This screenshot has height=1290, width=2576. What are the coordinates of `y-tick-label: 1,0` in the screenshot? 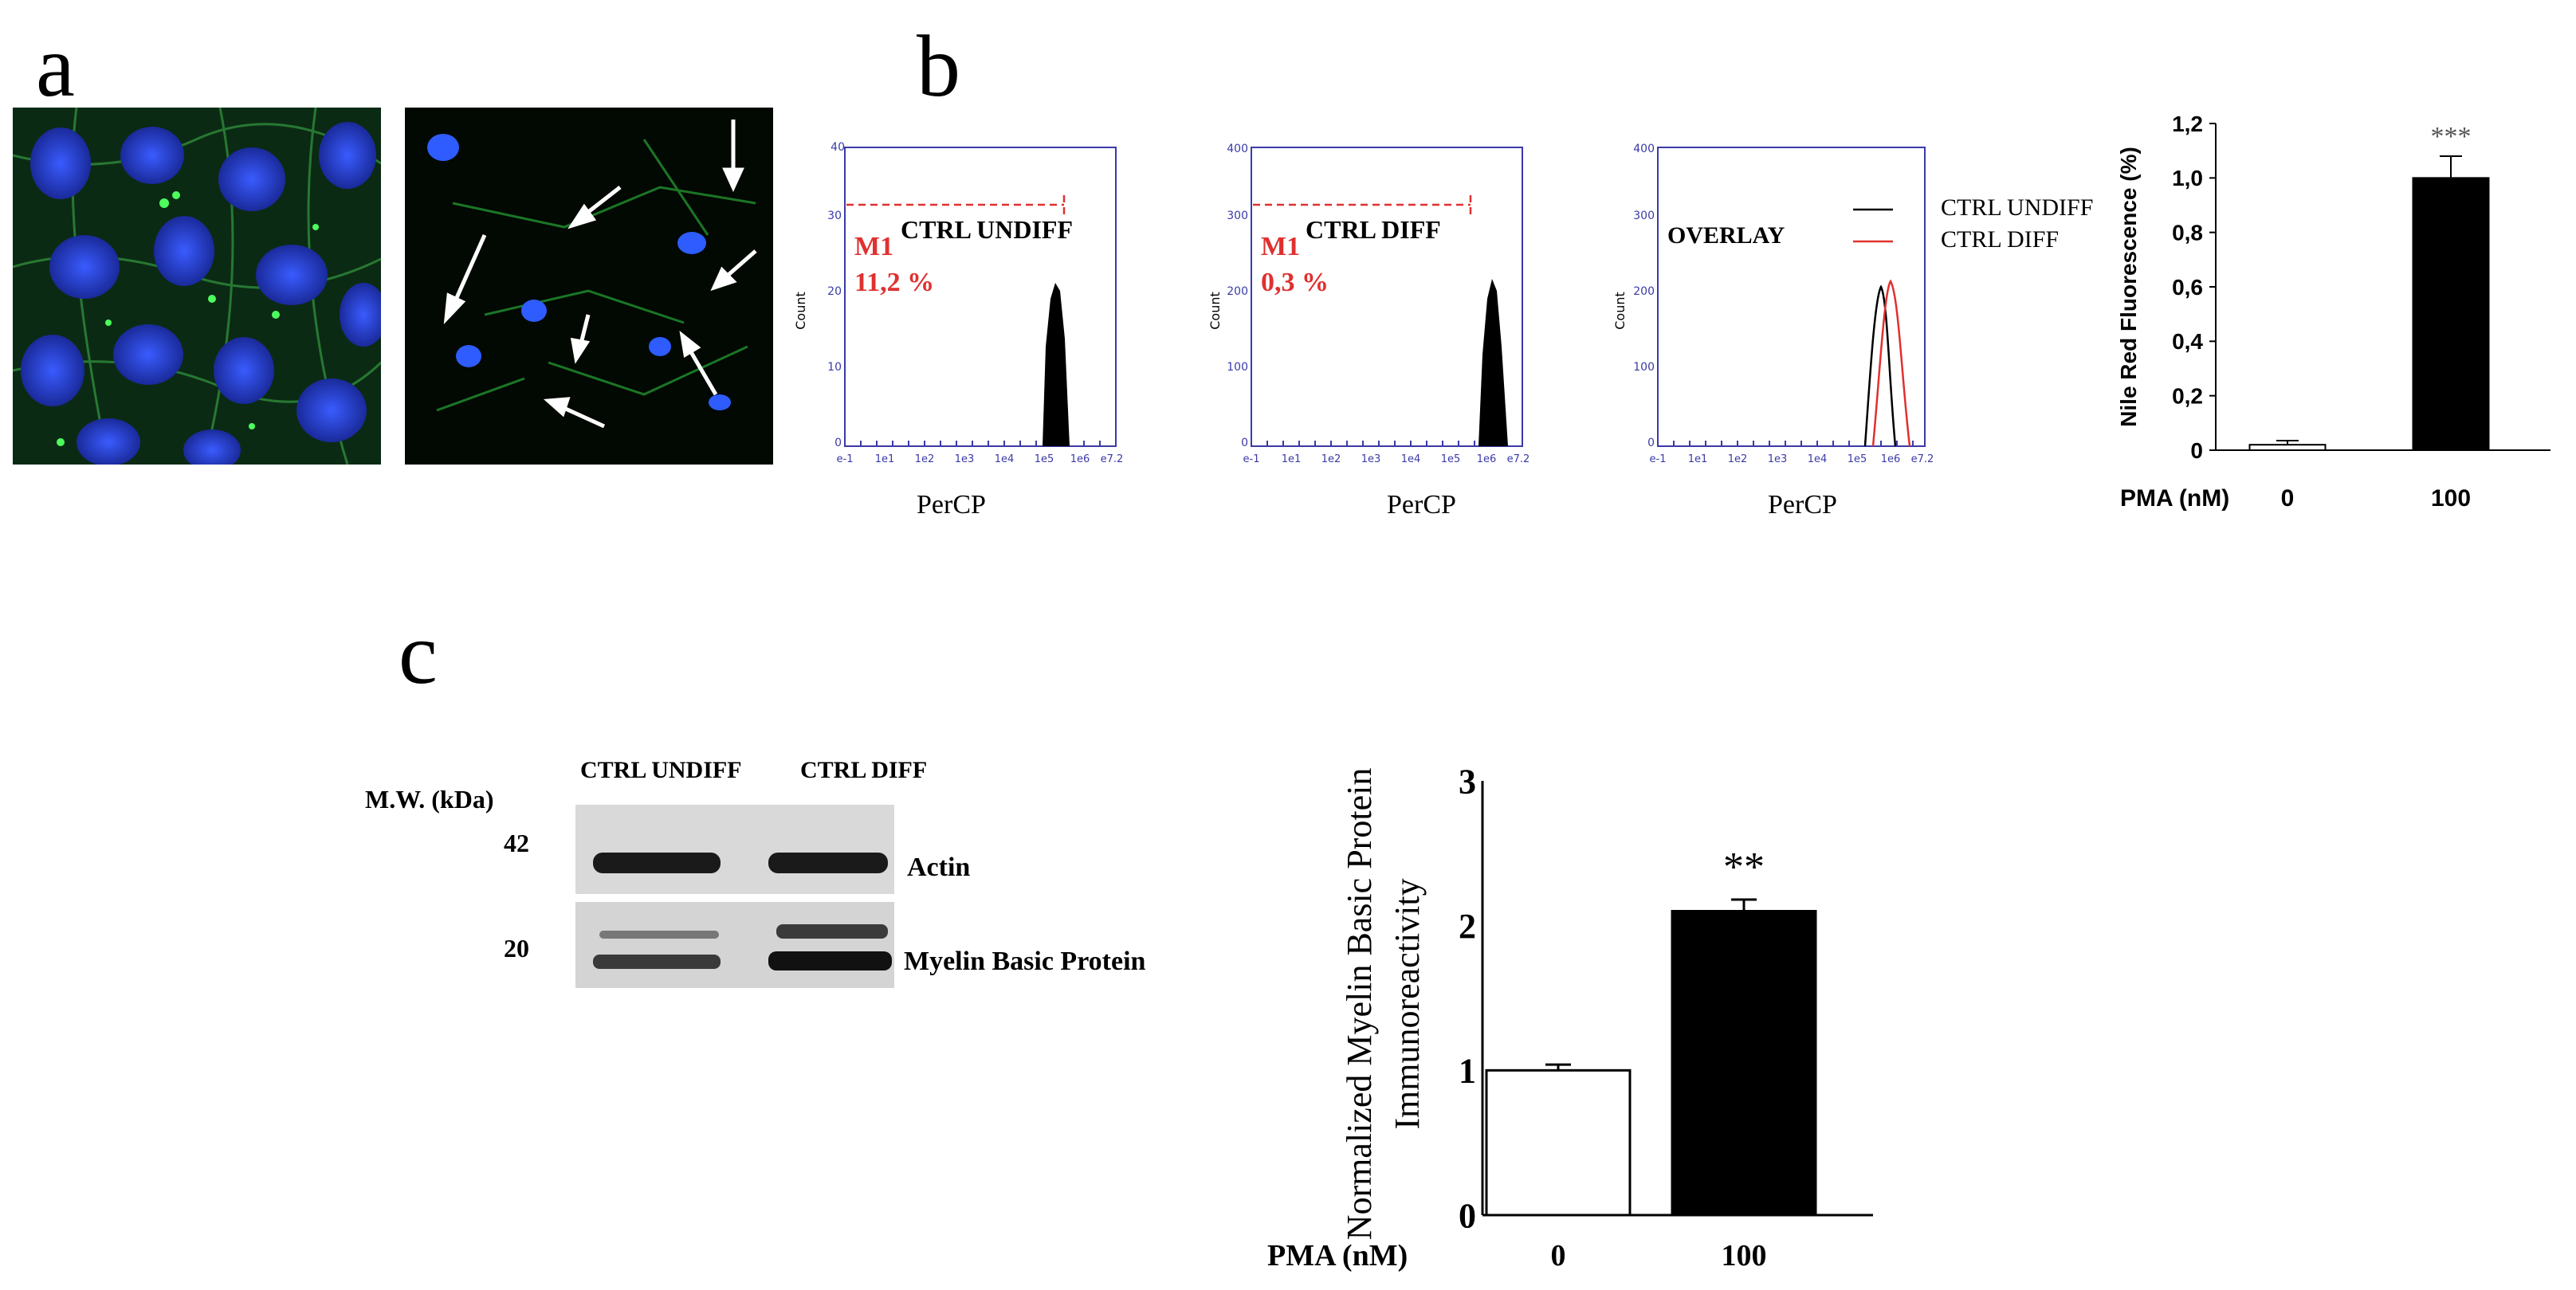 It's located at (2187, 178).